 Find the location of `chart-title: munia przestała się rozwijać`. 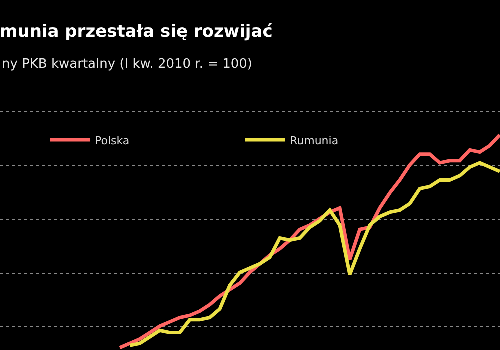

chart-title: munia przestała się rozwijać is located at coordinates (136, 32).